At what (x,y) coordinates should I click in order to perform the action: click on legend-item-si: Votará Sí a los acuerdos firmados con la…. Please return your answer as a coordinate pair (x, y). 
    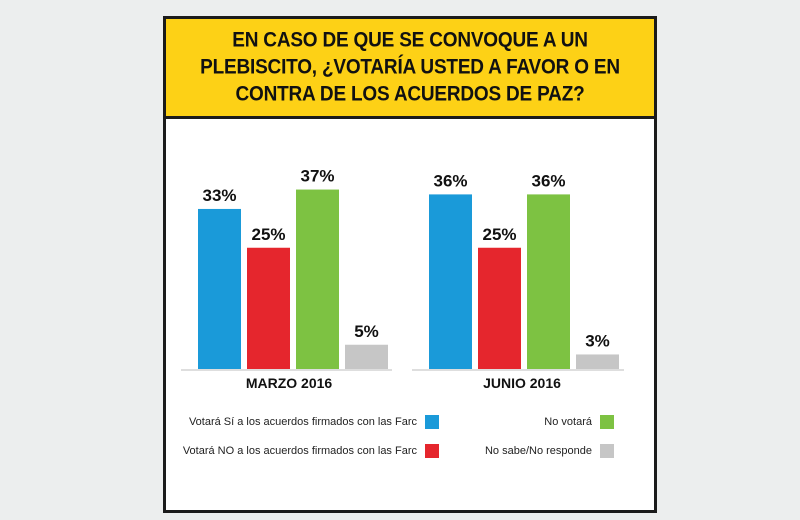
    Looking at the image, I should click on (307, 422).